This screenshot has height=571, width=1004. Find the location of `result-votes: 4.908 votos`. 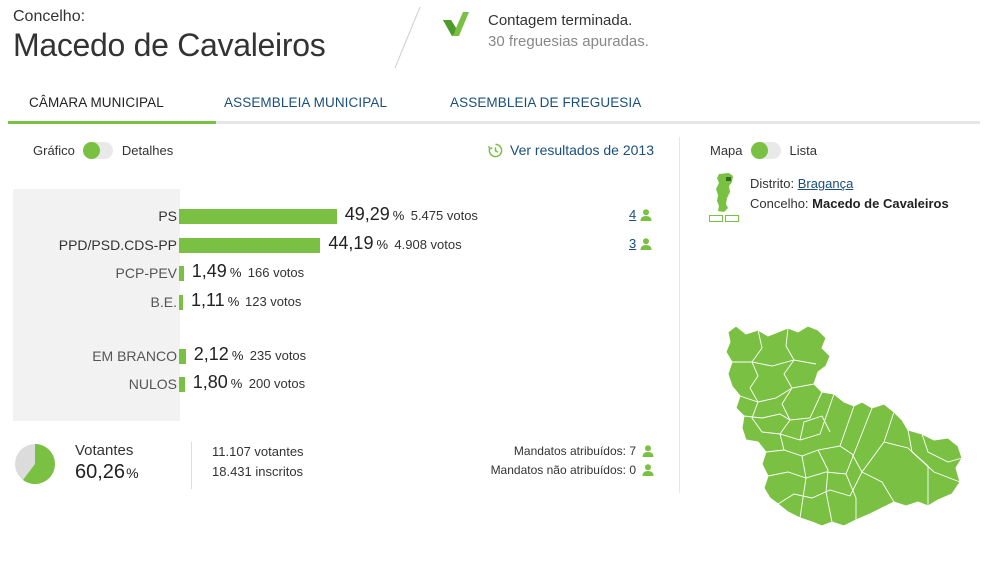

result-votes: 4.908 votos is located at coordinates (428, 244).